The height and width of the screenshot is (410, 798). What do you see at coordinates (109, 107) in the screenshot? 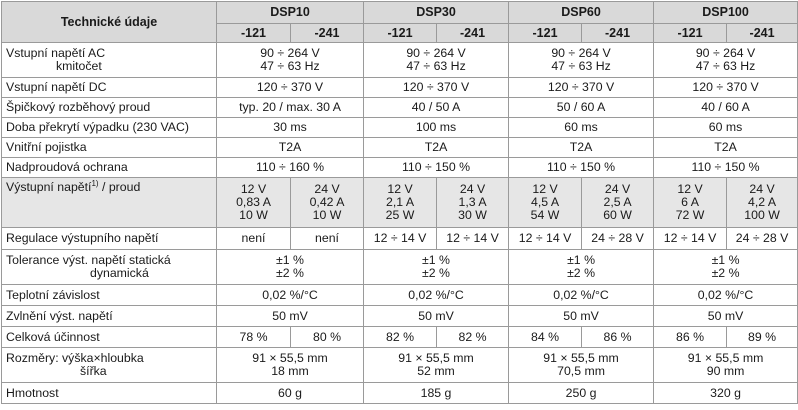
I see `row-label: Špičkový rozběhový proud` at bounding box center [109, 107].